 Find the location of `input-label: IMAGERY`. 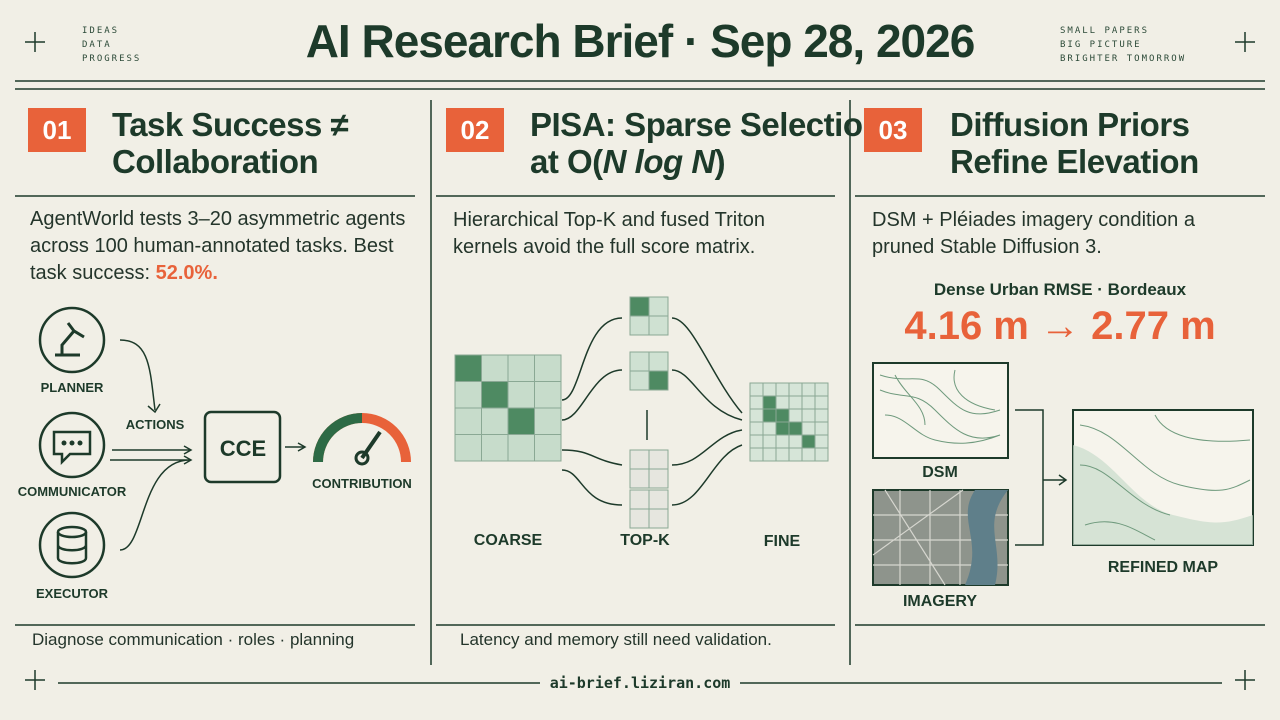

input-label: IMAGERY is located at coordinates (940, 601).